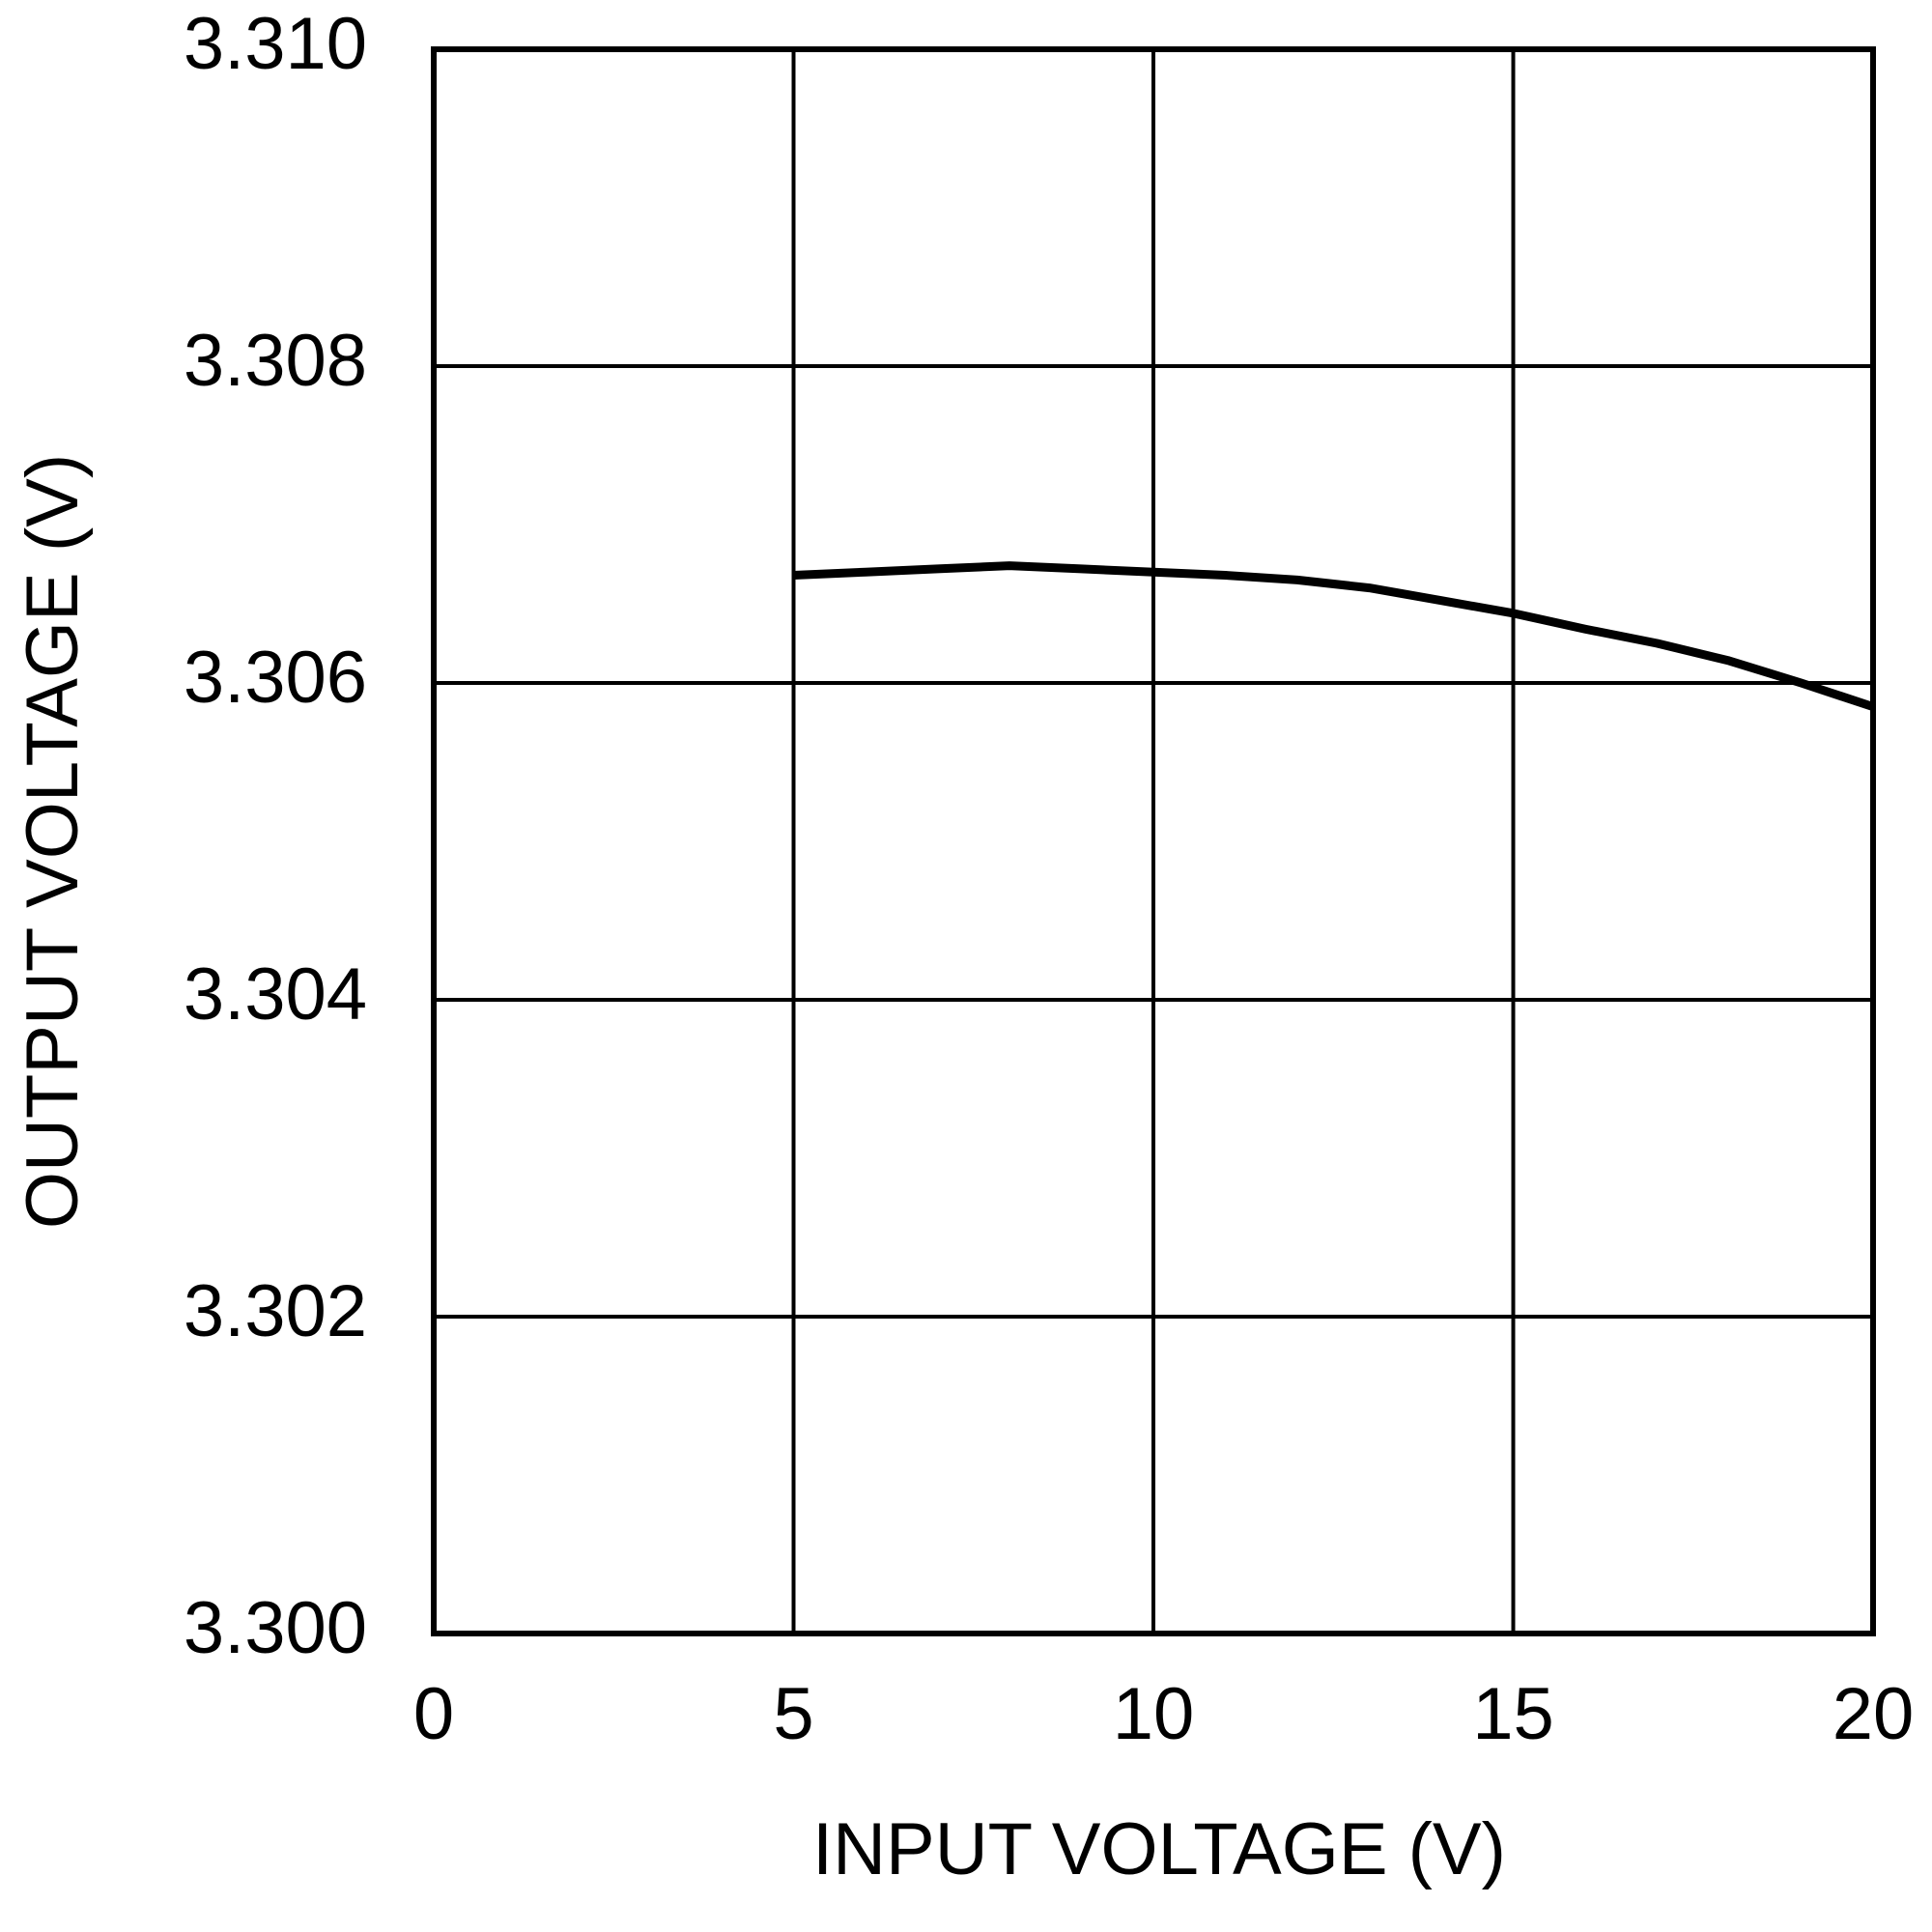 The width and height of the screenshot is (1932, 1932). Describe the element at coordinates (275, 44) in the screenshot. I see `y-tick-label: 3.310` at that location.